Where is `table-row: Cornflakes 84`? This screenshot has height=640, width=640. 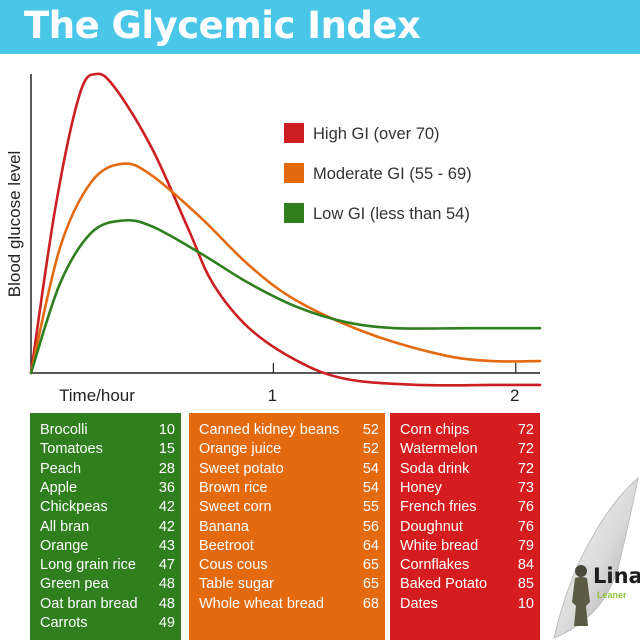 table-row: Cornflakes 84 is located at coordinates (465, 565).